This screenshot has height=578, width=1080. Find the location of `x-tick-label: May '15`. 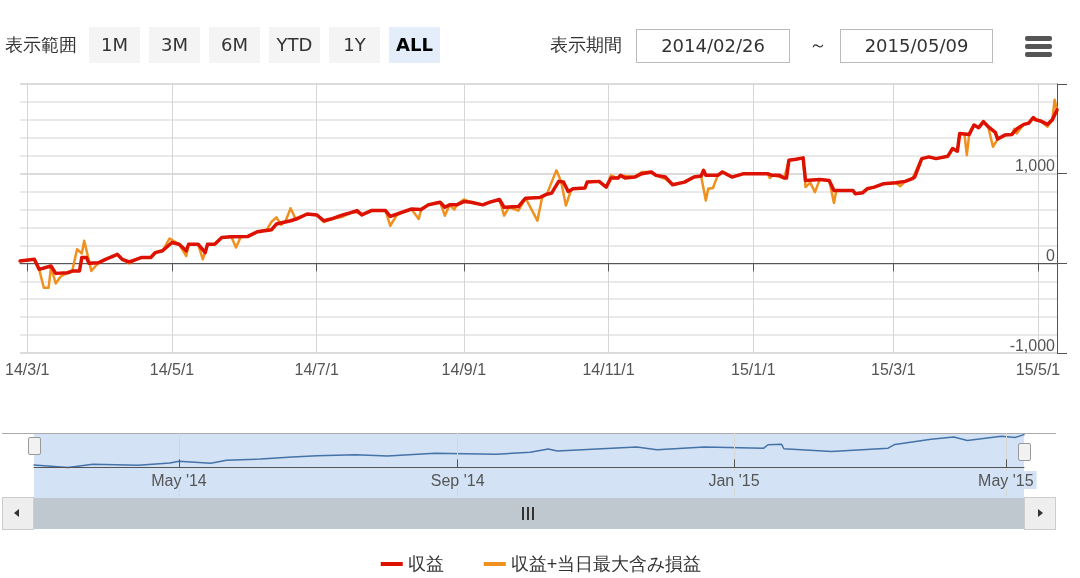

x-tick-label: May '15 is located at coordinates (1006, 480).